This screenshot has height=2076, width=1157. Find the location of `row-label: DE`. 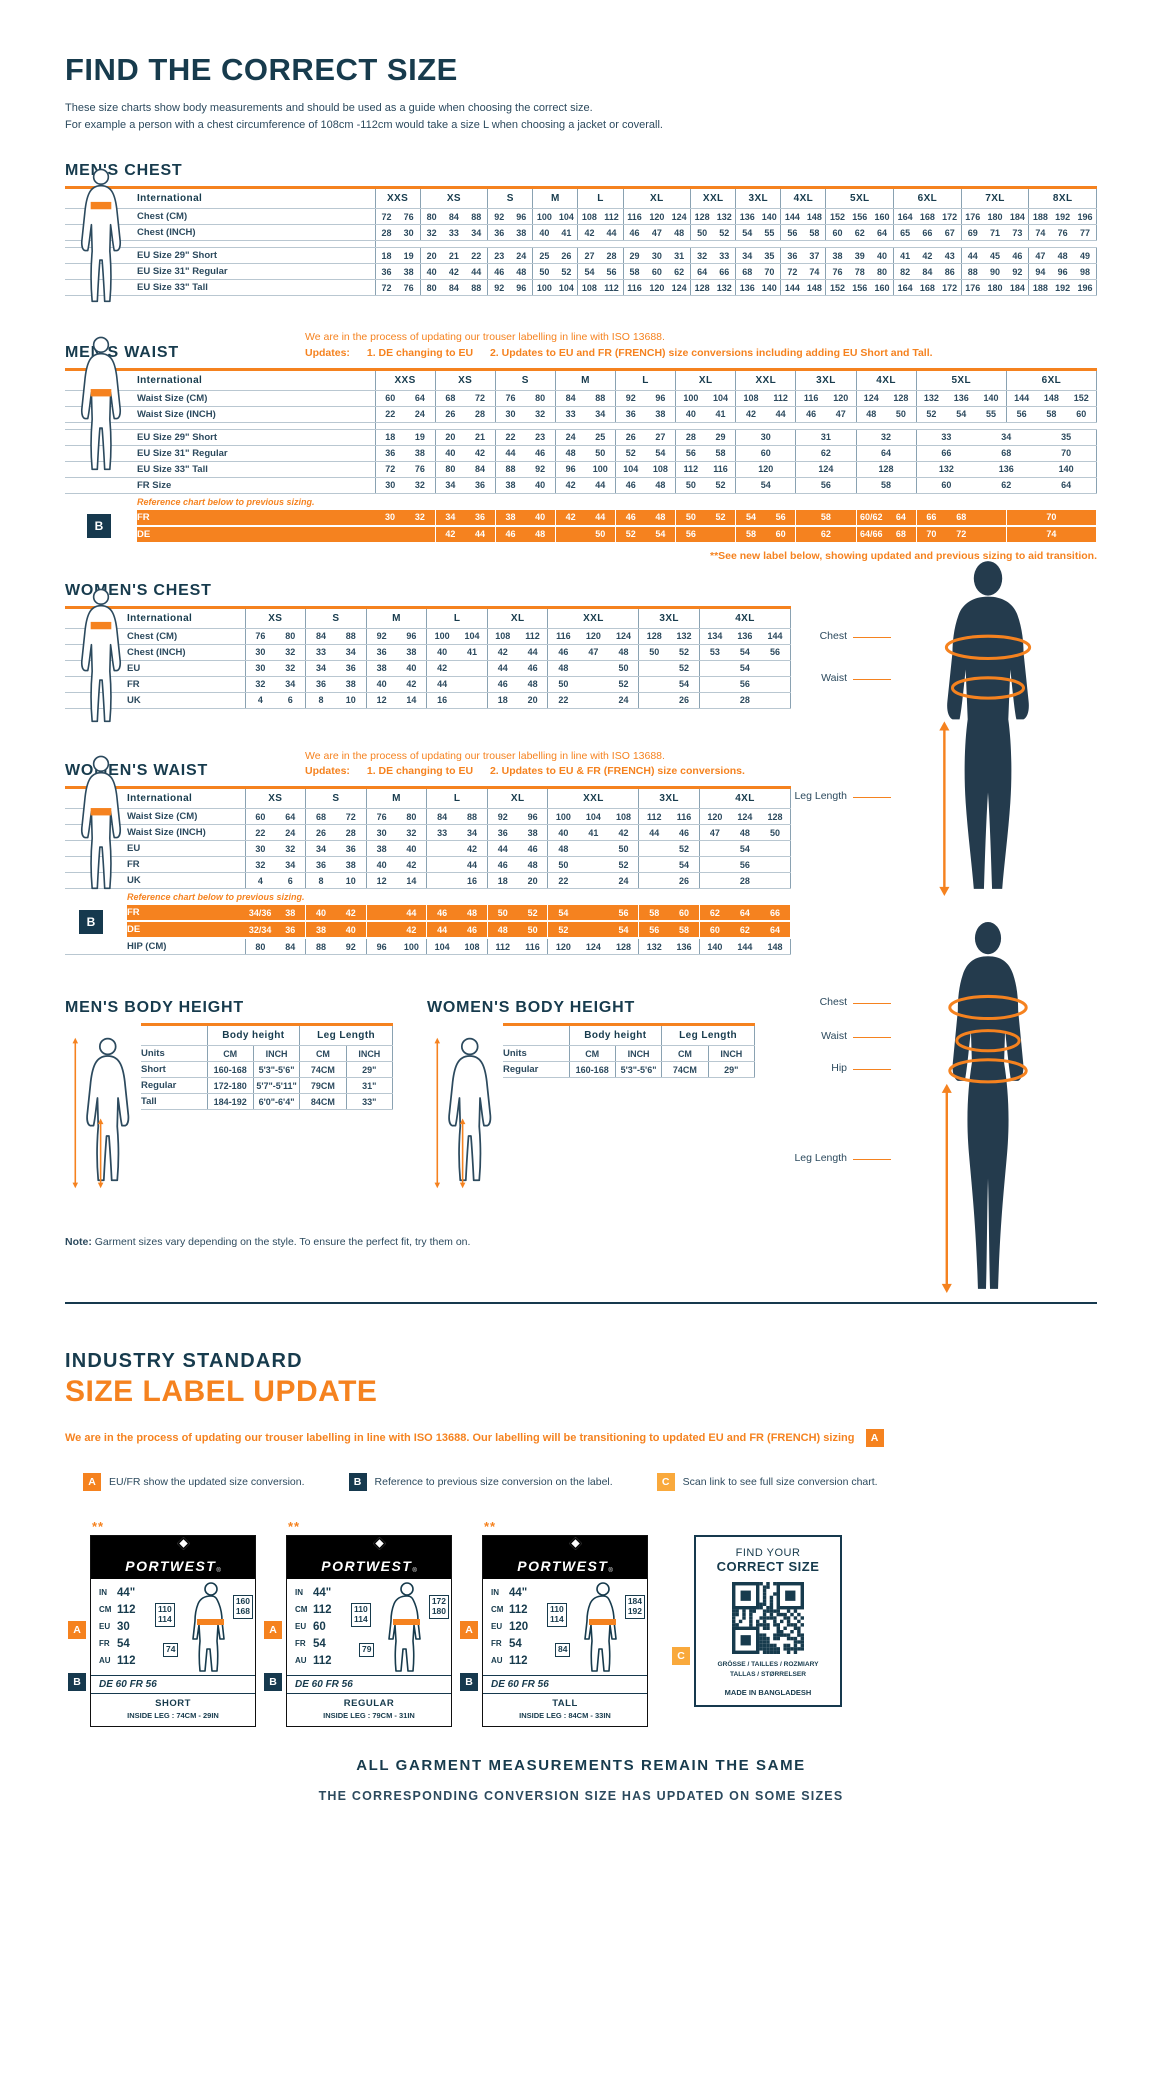

row-label: DE is located at coordinates (256, 534).